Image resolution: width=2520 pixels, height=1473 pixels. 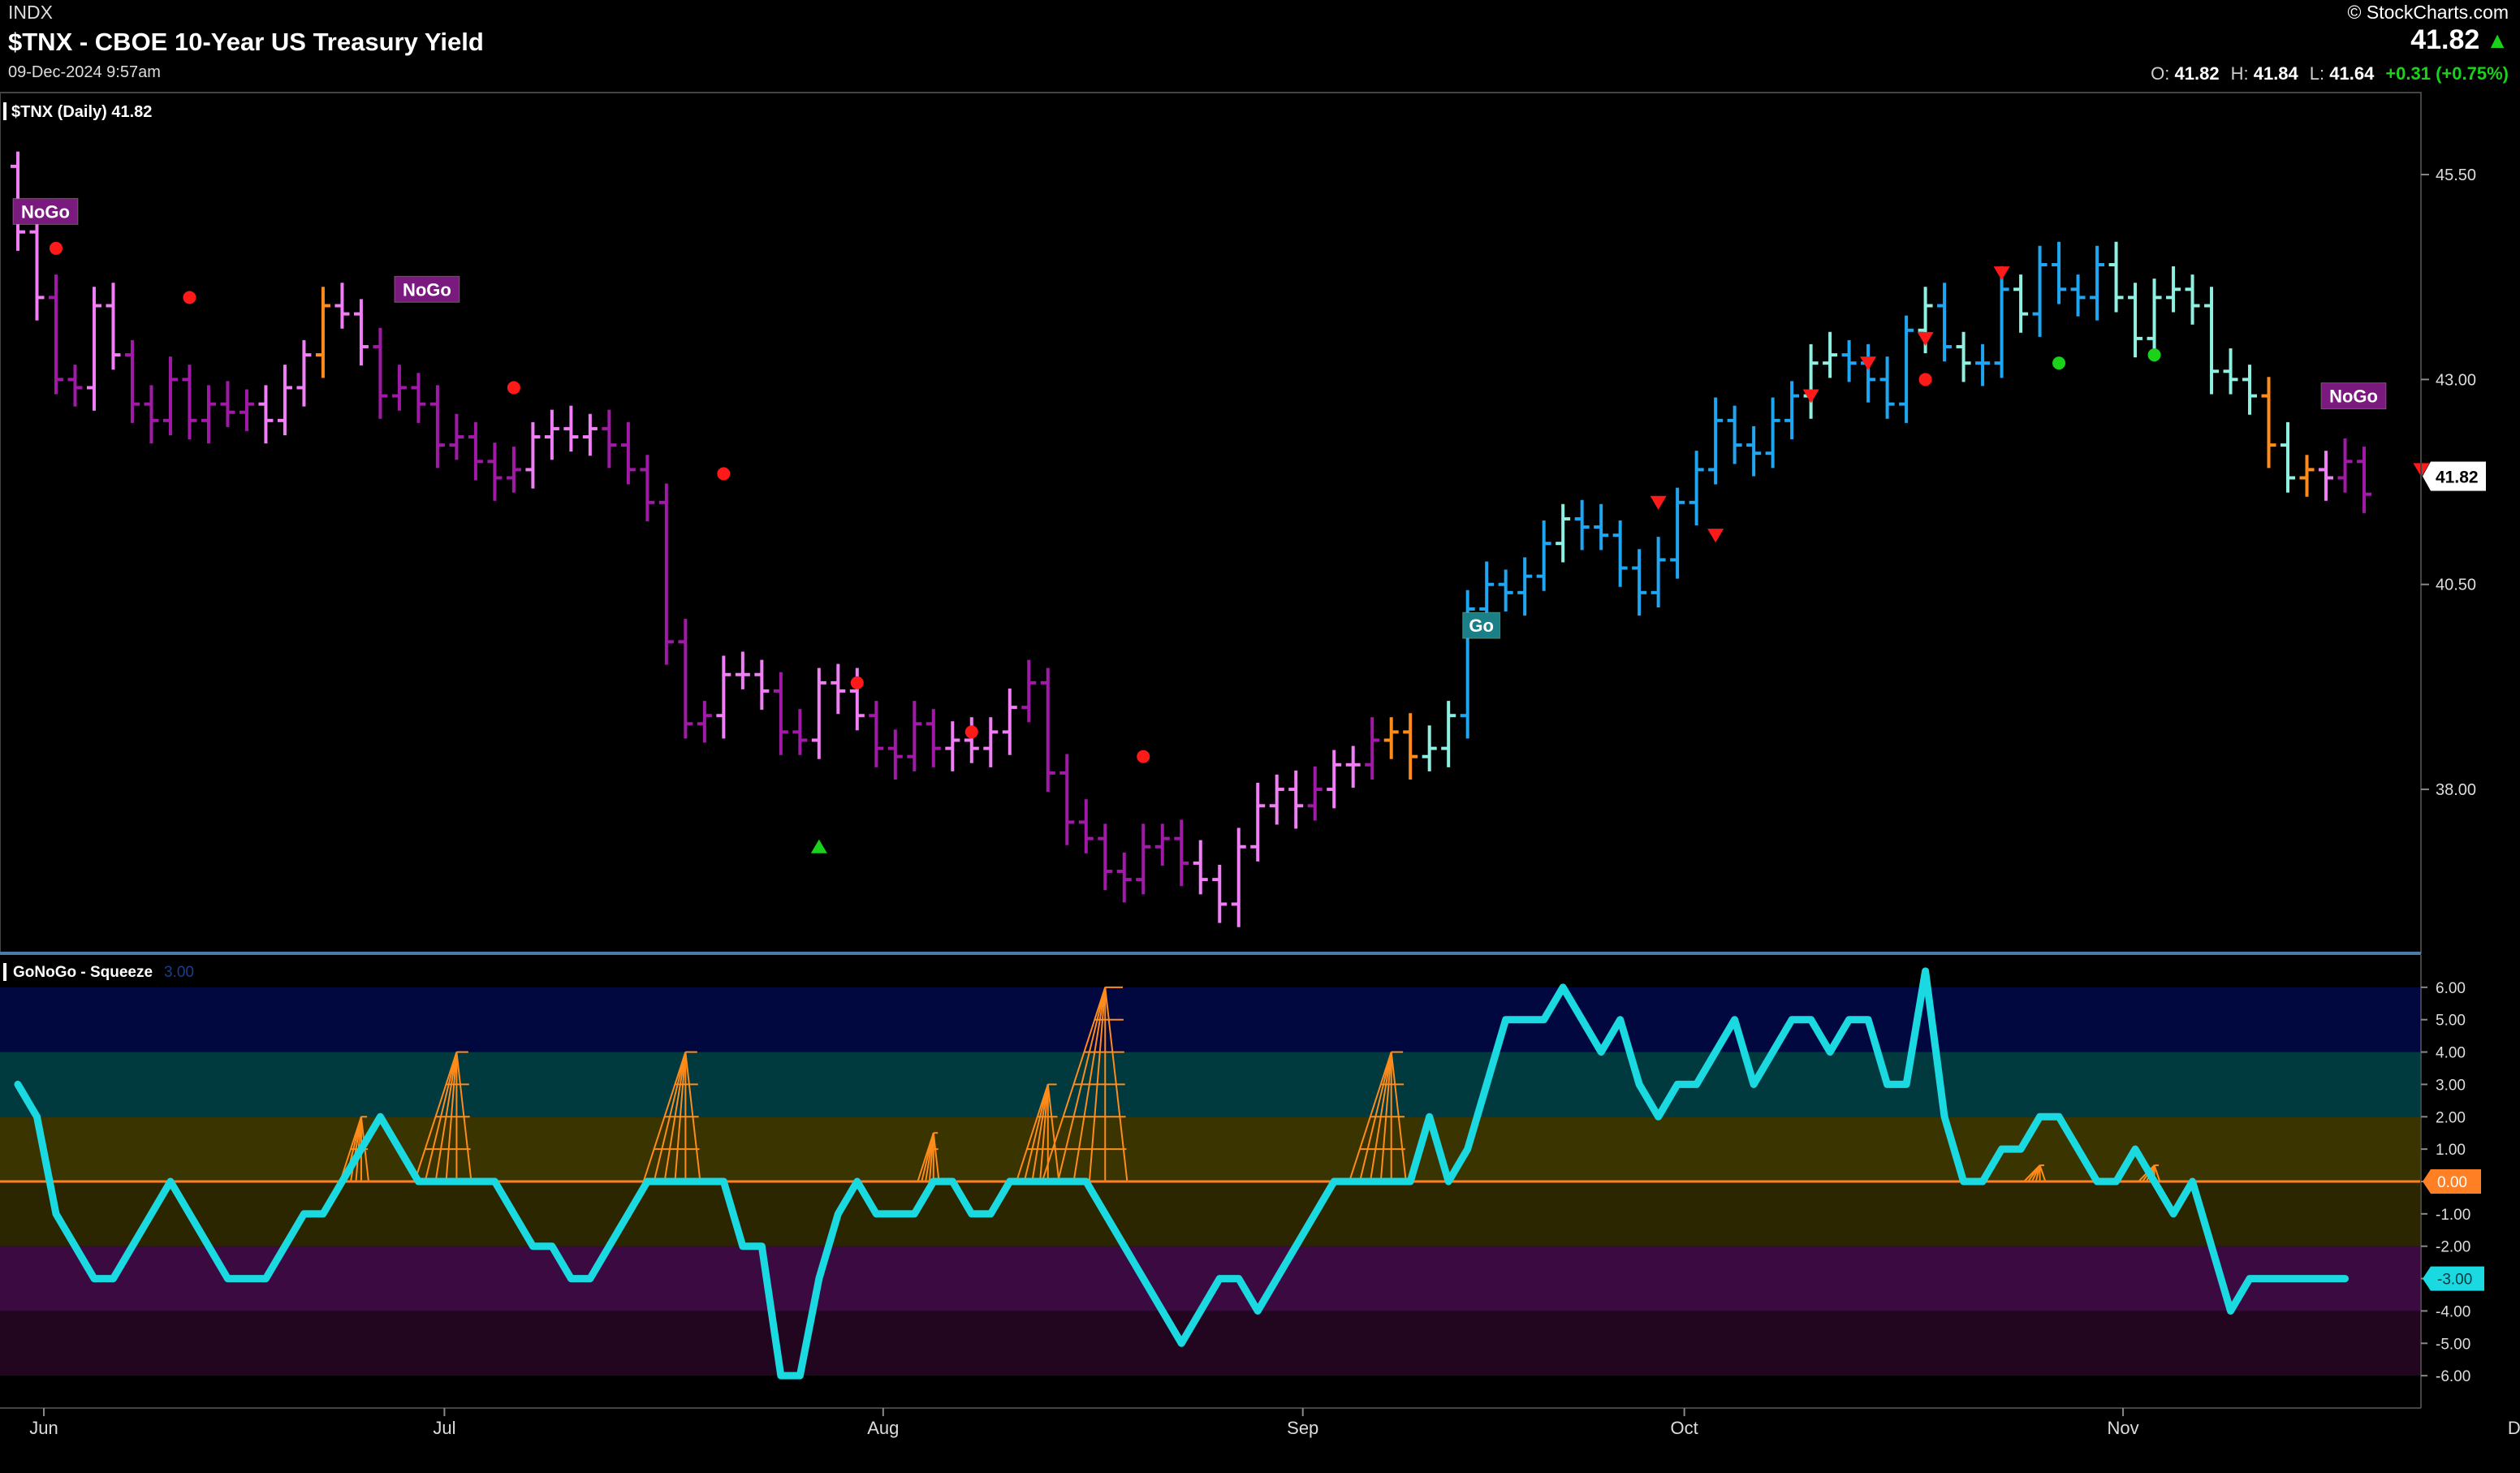 I want to click on osc-tick-label: 3.00, so click(x=2451, y=1085).